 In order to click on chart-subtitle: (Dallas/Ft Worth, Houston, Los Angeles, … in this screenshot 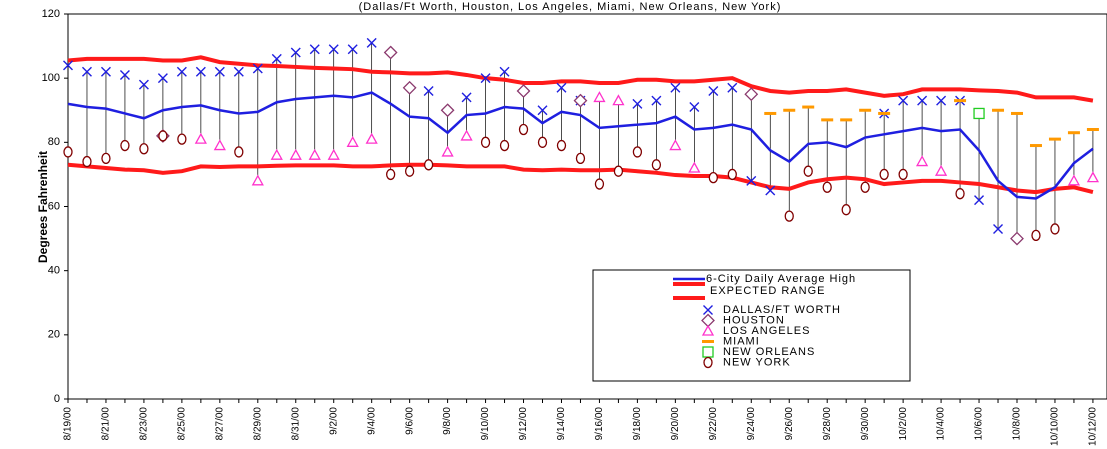, I will do `click(570, 7)`.